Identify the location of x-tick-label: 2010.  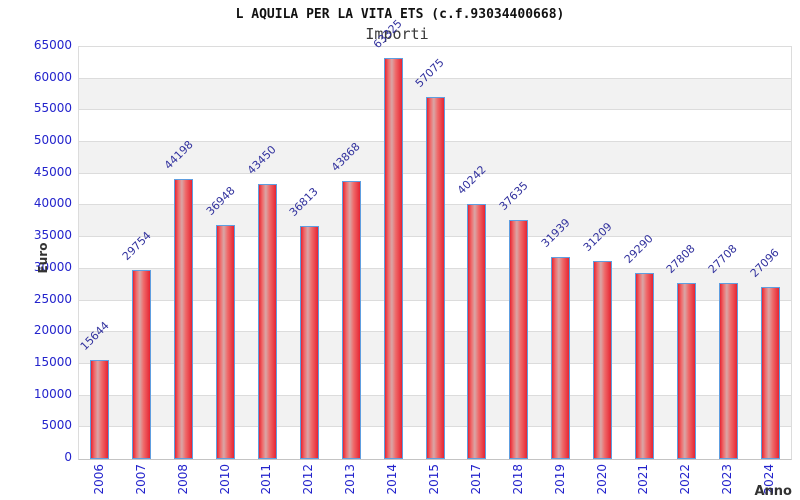
(224, 479).